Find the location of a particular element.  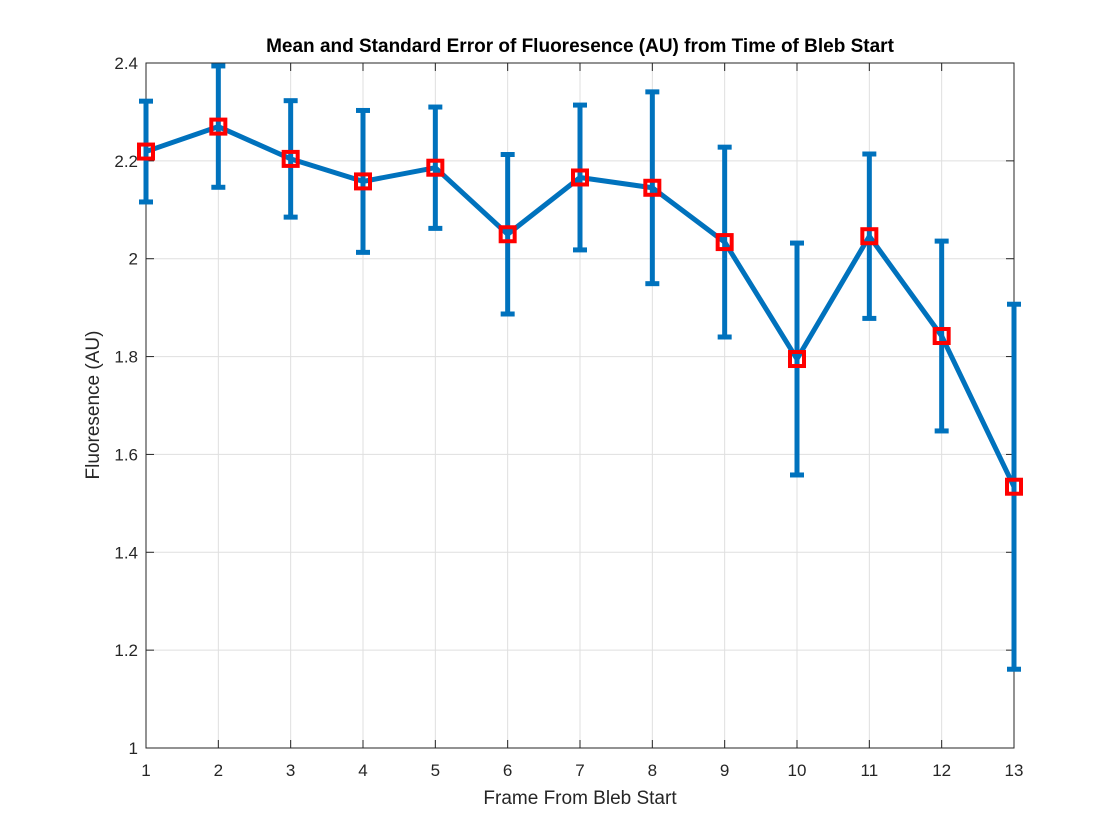

x-tick-label: 2 is located at coordinates (218, 770).